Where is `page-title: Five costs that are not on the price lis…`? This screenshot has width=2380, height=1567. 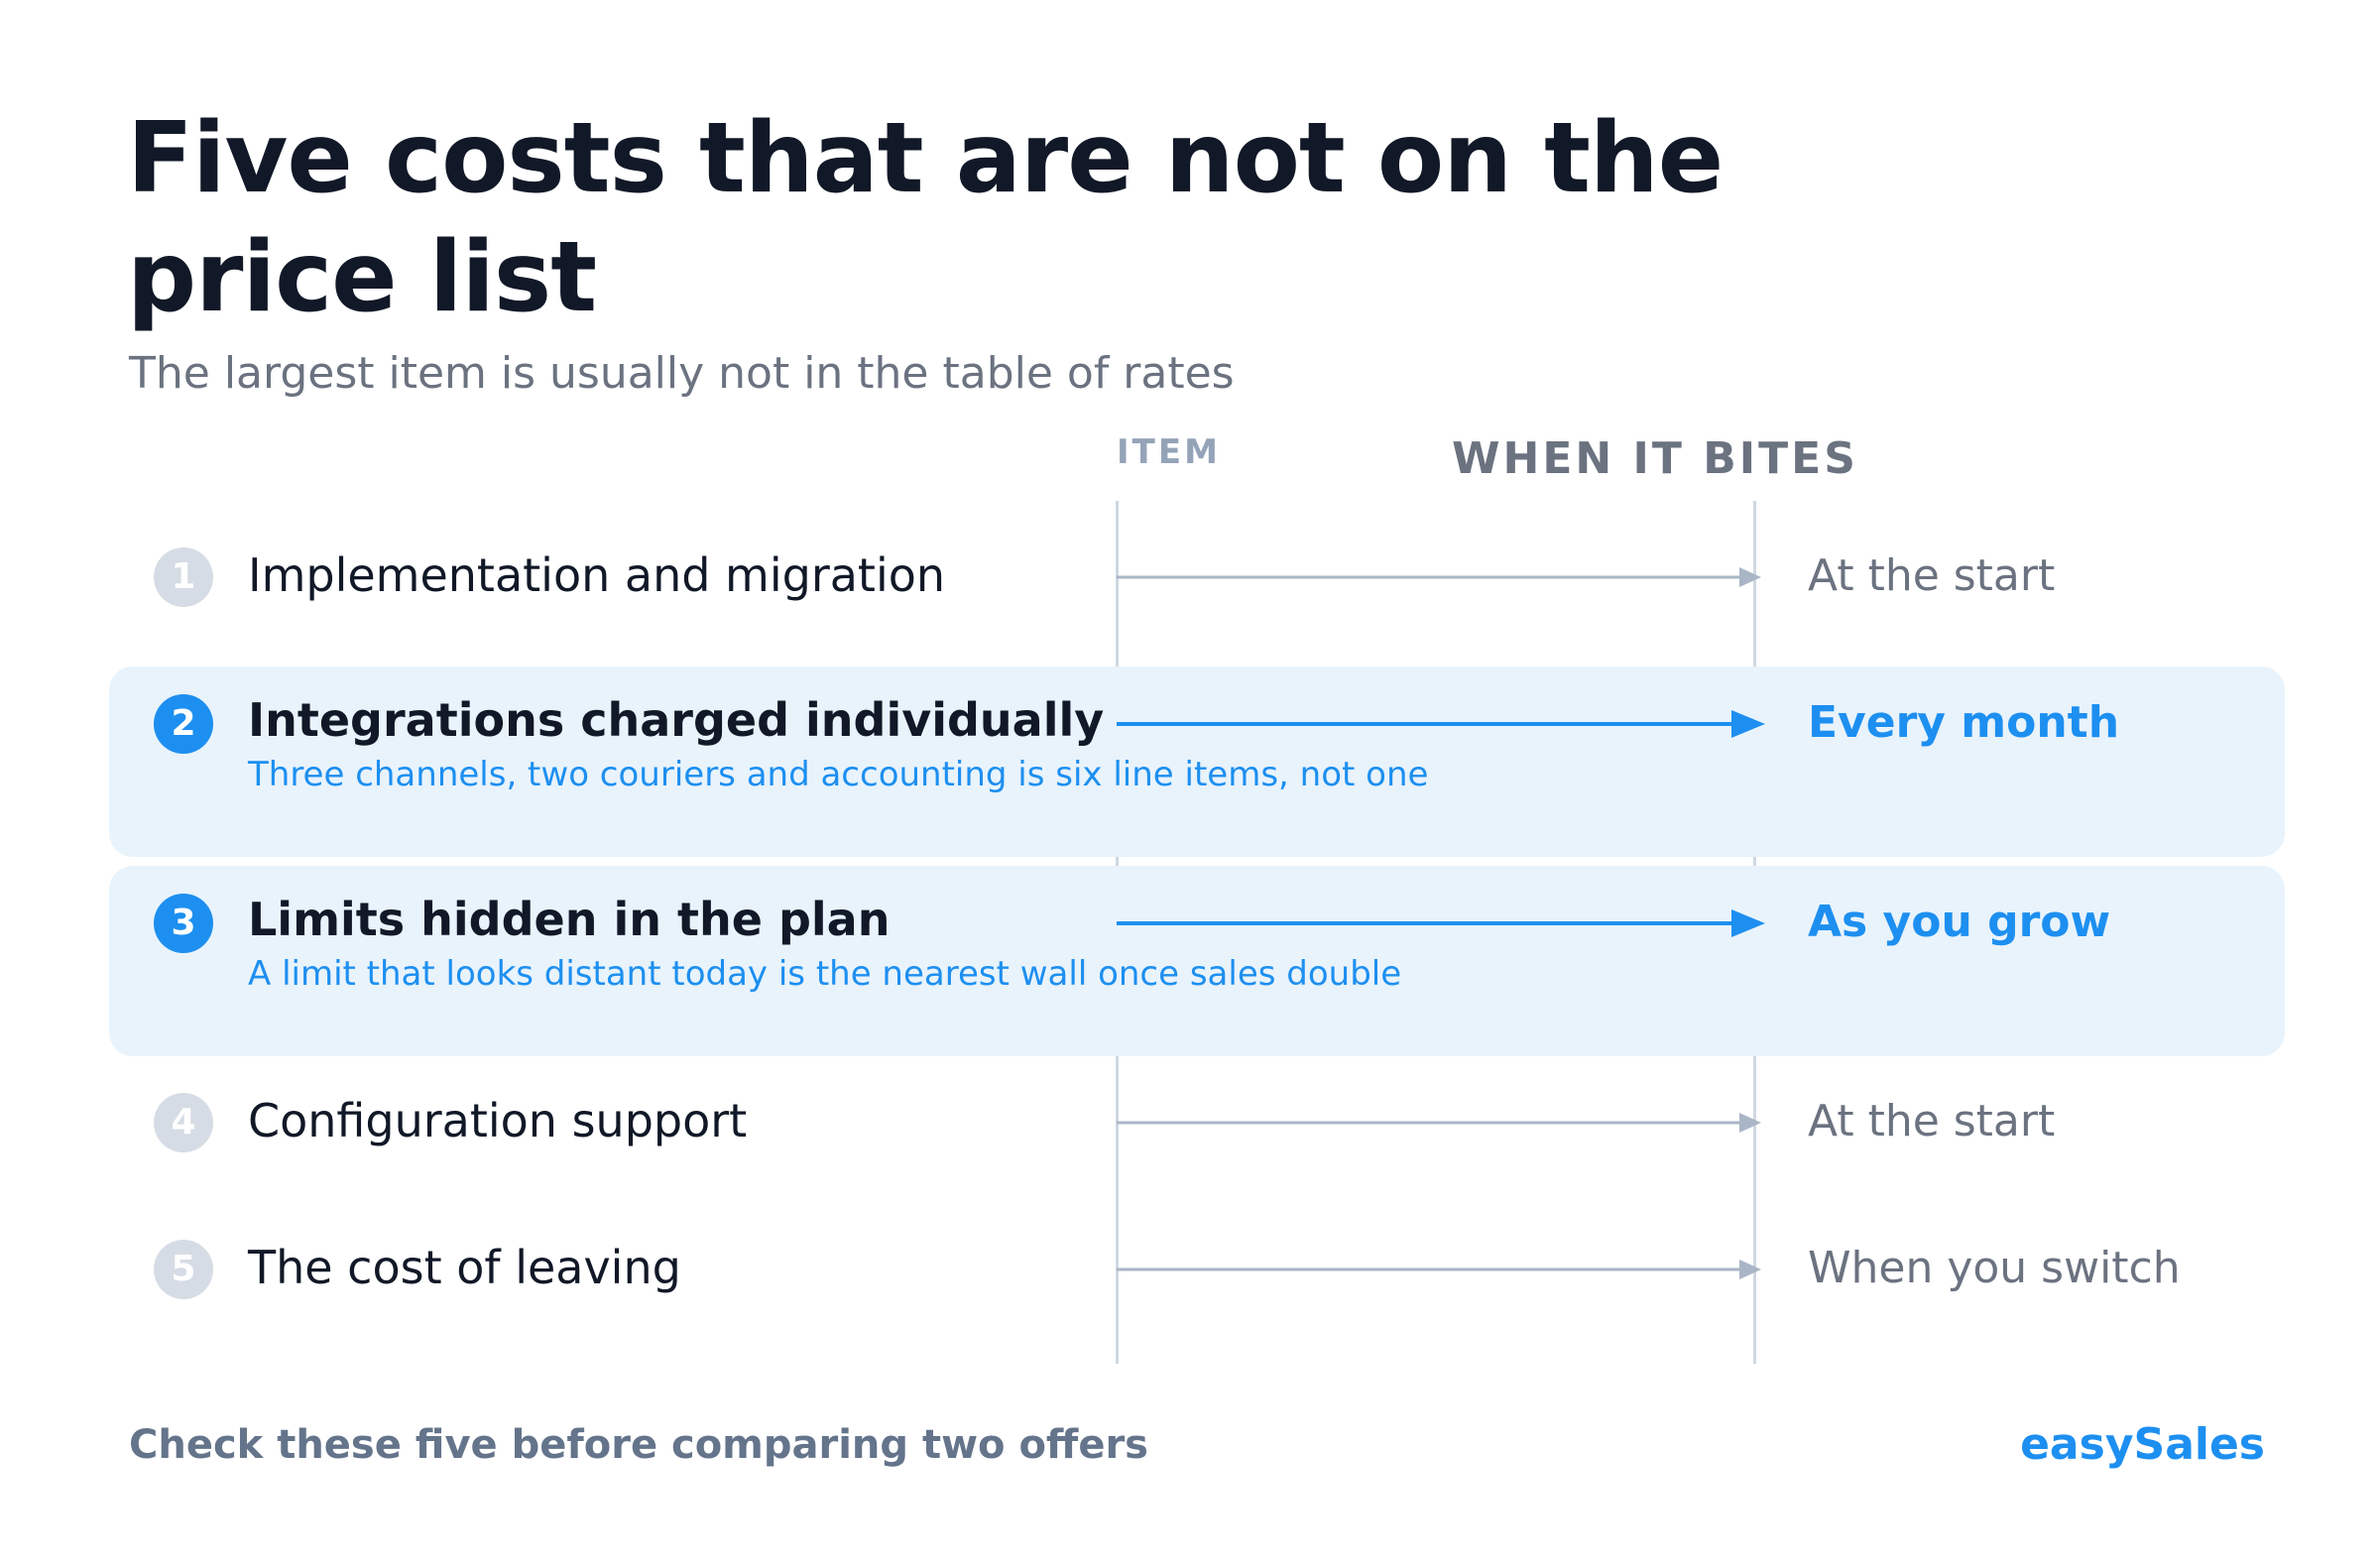
page-title: Five costs that are not on the price lis… is located at coordinates (925, 218).